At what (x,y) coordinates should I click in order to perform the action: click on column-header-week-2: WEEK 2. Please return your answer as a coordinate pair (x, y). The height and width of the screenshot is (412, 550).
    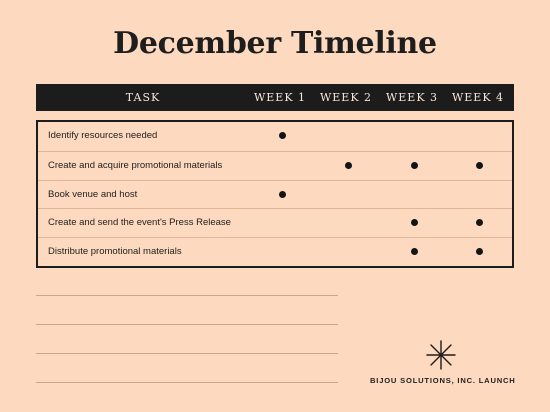
    Looking at the image, I should click on (346, 97).